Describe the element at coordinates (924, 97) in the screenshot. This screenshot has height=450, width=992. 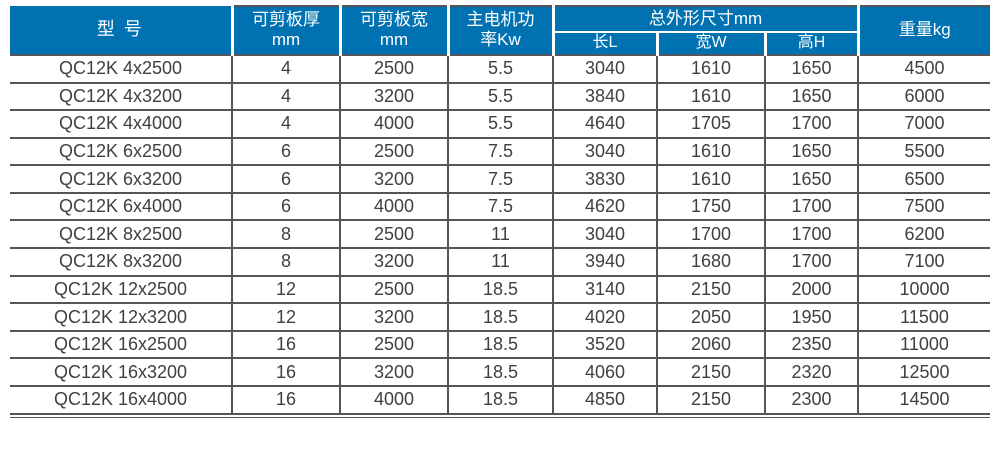
I see `cell-weight: 6000` at that location.